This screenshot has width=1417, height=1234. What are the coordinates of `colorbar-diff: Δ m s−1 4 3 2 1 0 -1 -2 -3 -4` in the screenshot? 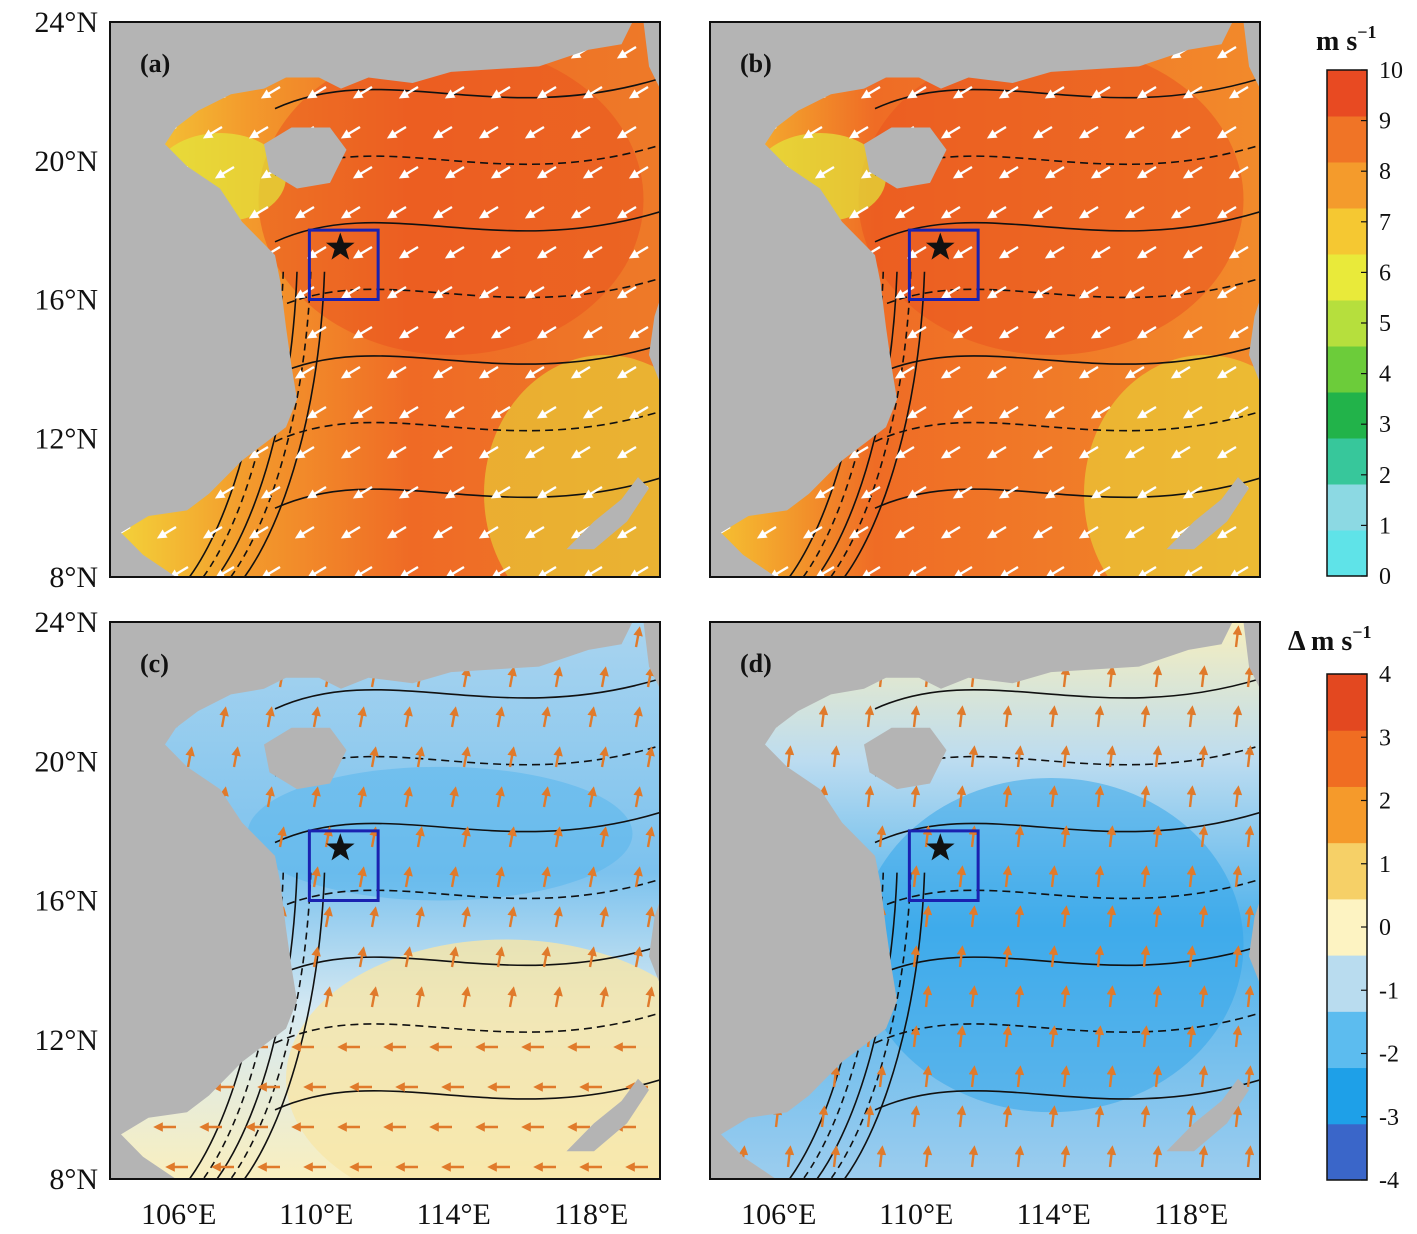 It's located at (1343, 908).